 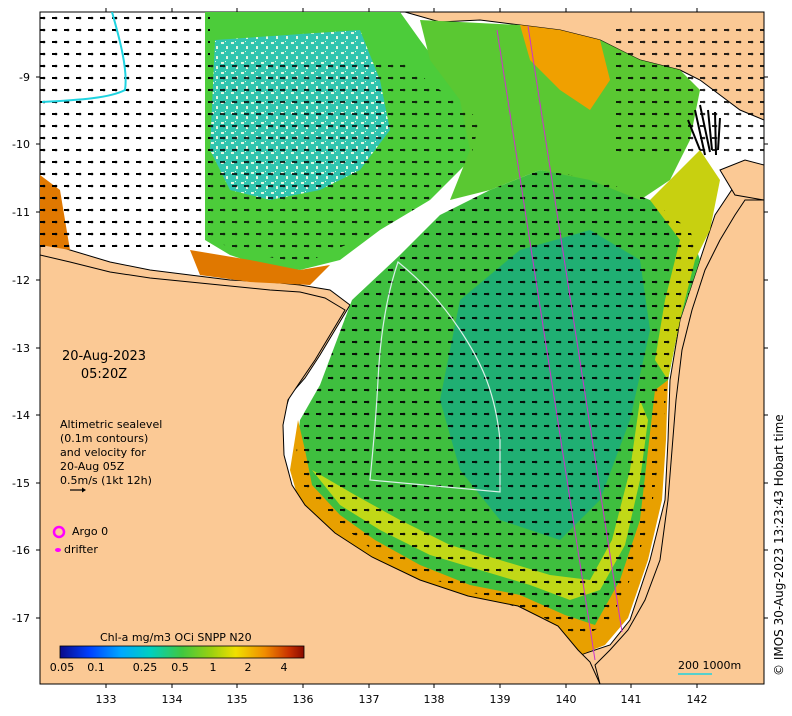 What do you see at coordinates (185, 230) in the screenshot?
I see `chl-west-coast-orange` at bounding box center [185, 230].